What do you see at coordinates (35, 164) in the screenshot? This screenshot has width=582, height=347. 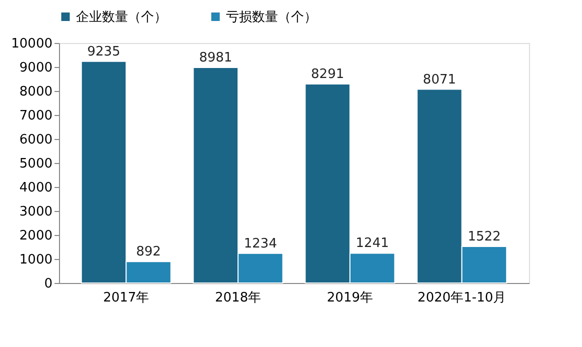 I see `y-tick-label: 5000` at bounding box center [35, 164].